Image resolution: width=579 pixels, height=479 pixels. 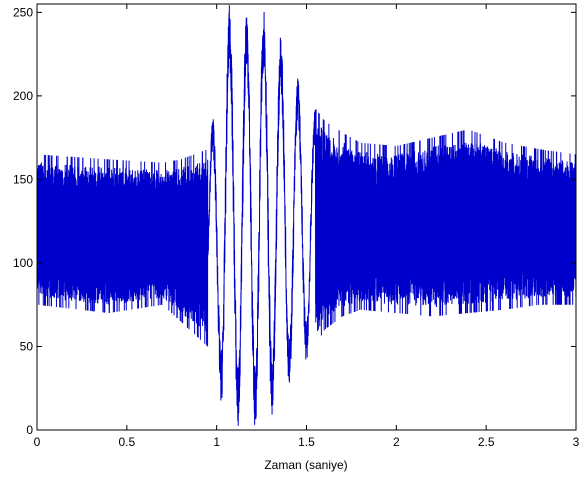 What do you see at coordinates (23, 12) in the screenshot?
I see `y-tick-label: 250` at bounding box center [23, 12].